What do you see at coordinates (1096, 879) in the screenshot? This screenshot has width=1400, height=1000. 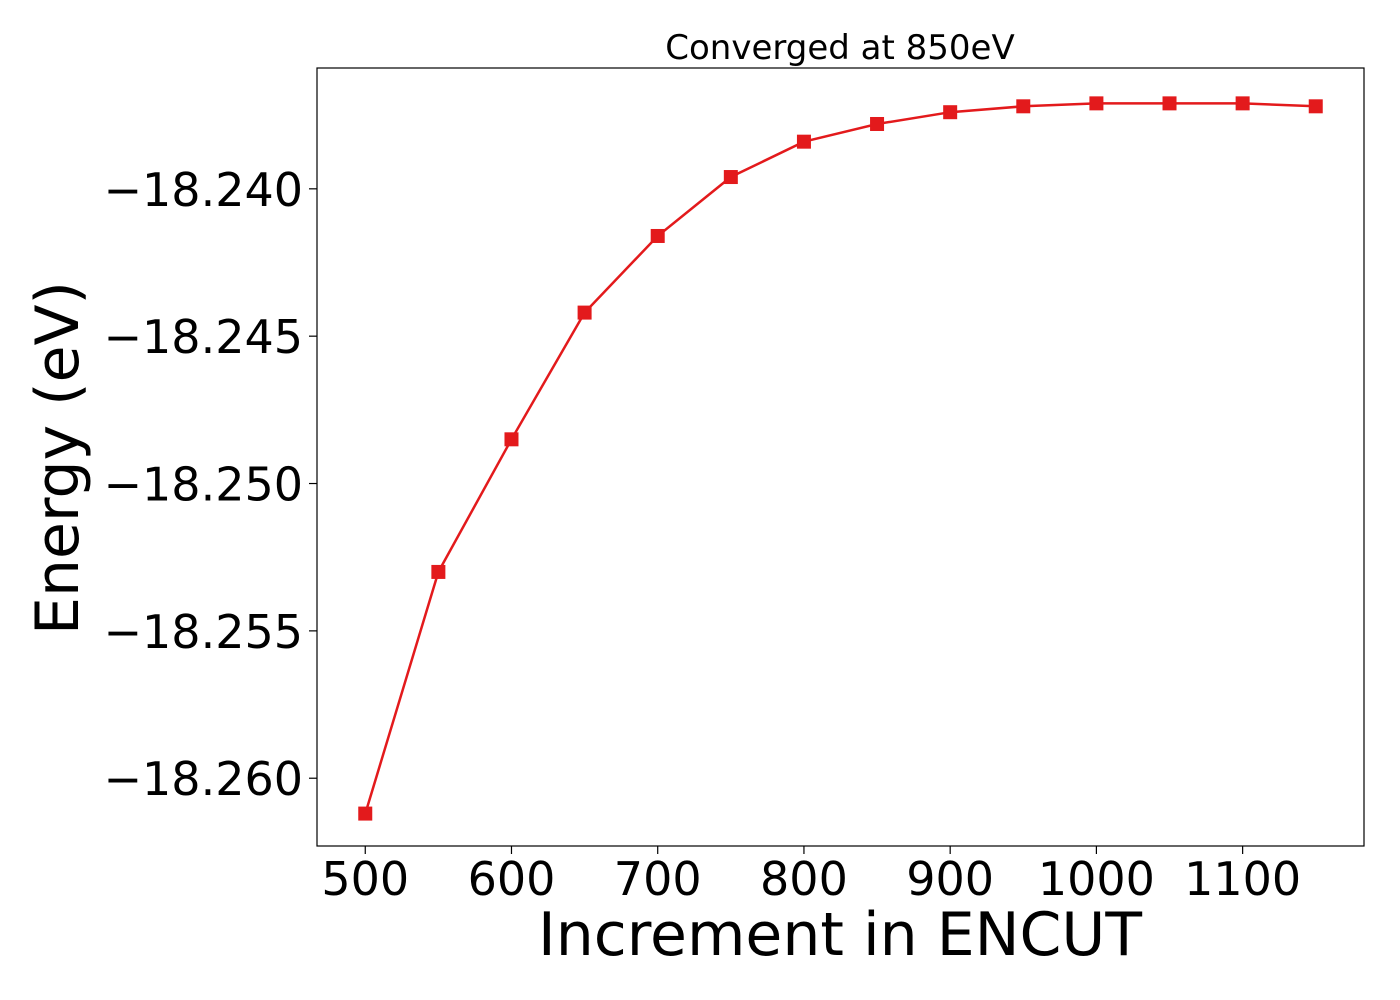 I see `x-tick-label: 1000` at bounding box center [1096, 879].